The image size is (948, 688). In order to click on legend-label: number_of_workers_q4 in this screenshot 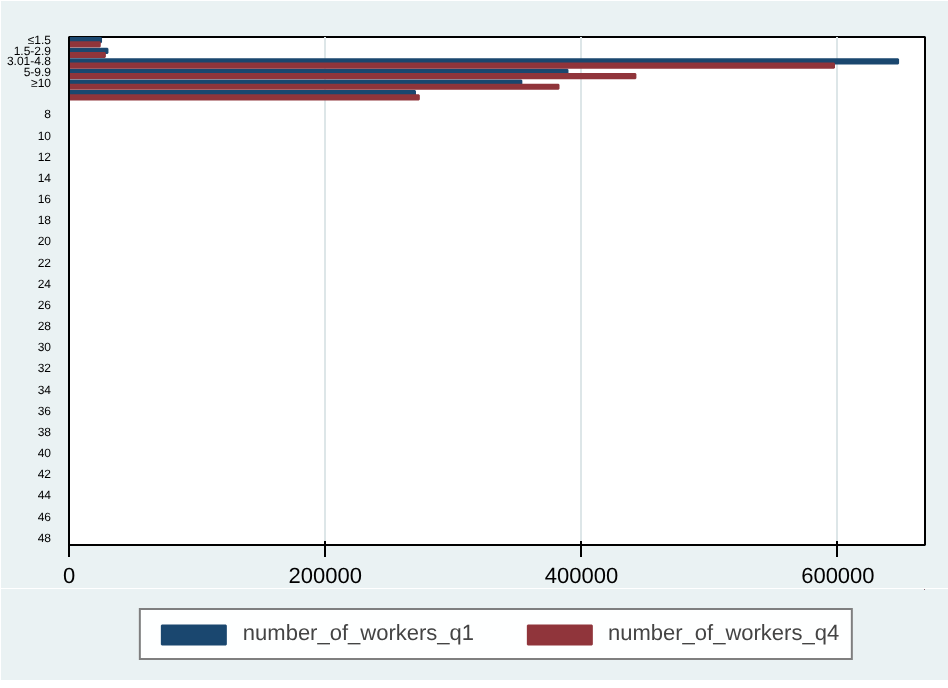, I will do `click(724, 634)`.